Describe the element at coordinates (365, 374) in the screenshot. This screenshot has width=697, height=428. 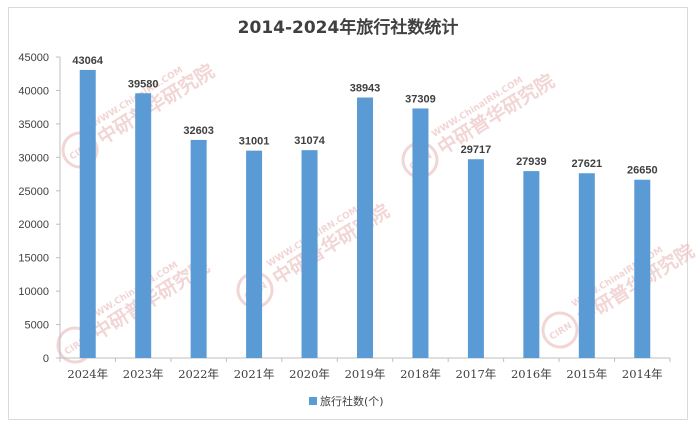
I see `x-tick-label: 2019年` at that location.